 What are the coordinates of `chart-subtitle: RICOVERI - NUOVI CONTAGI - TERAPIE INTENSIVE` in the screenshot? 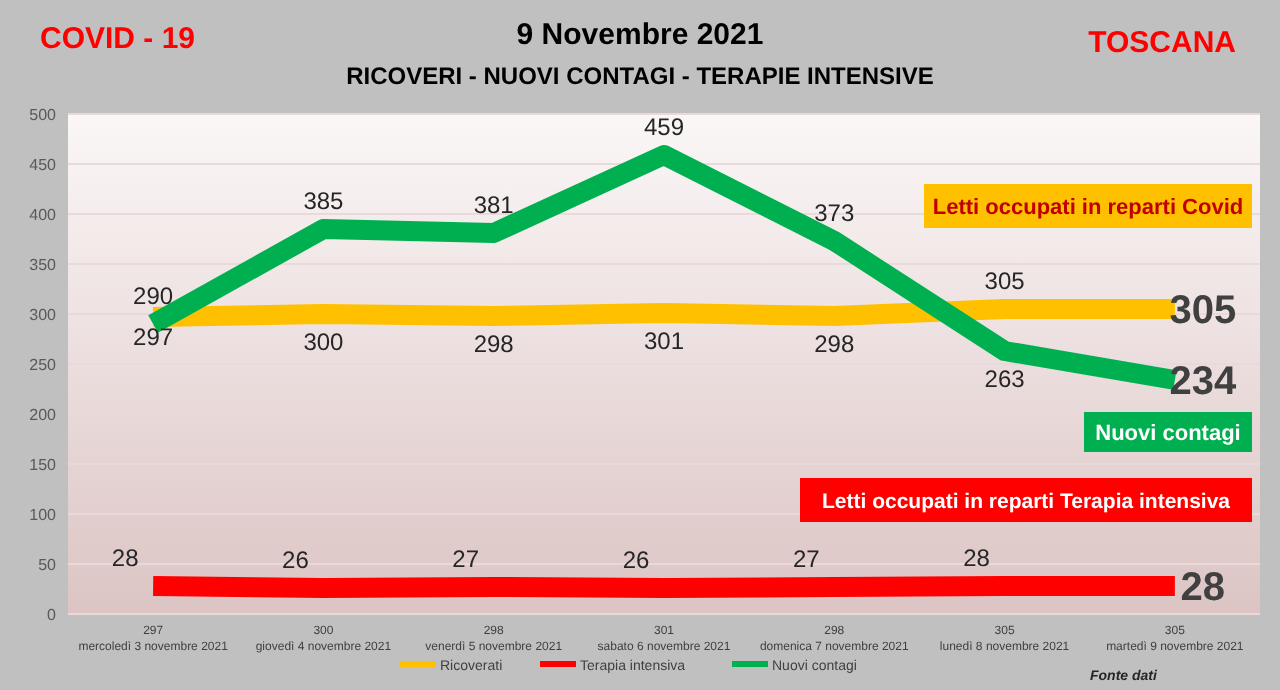 It's located at (640, 76).